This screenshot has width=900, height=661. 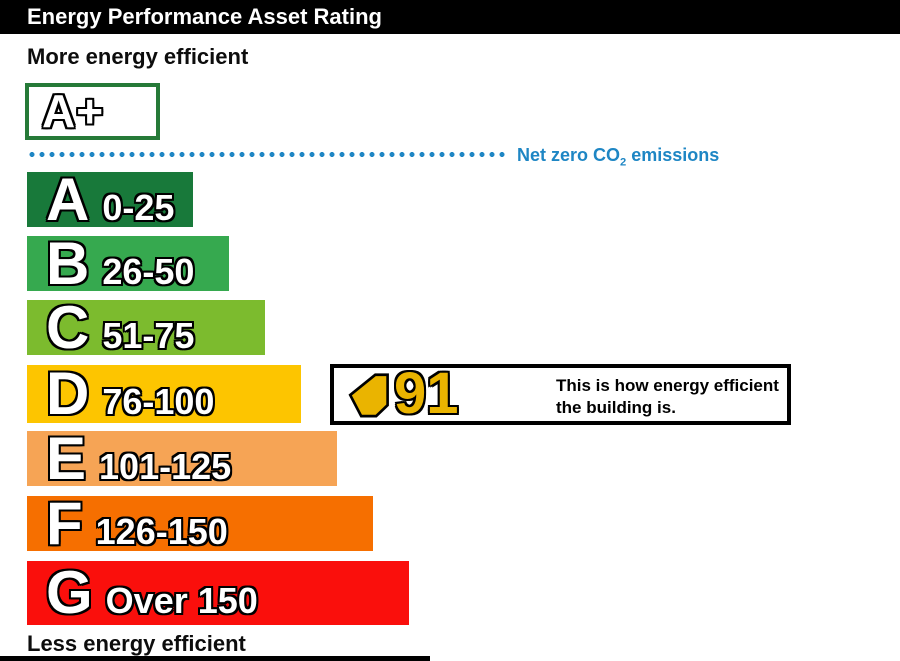 What do you see at coordinates (161, 531) in the screenshot?
I see `band-f-range: 126-150` at bounding box center [161, 531].